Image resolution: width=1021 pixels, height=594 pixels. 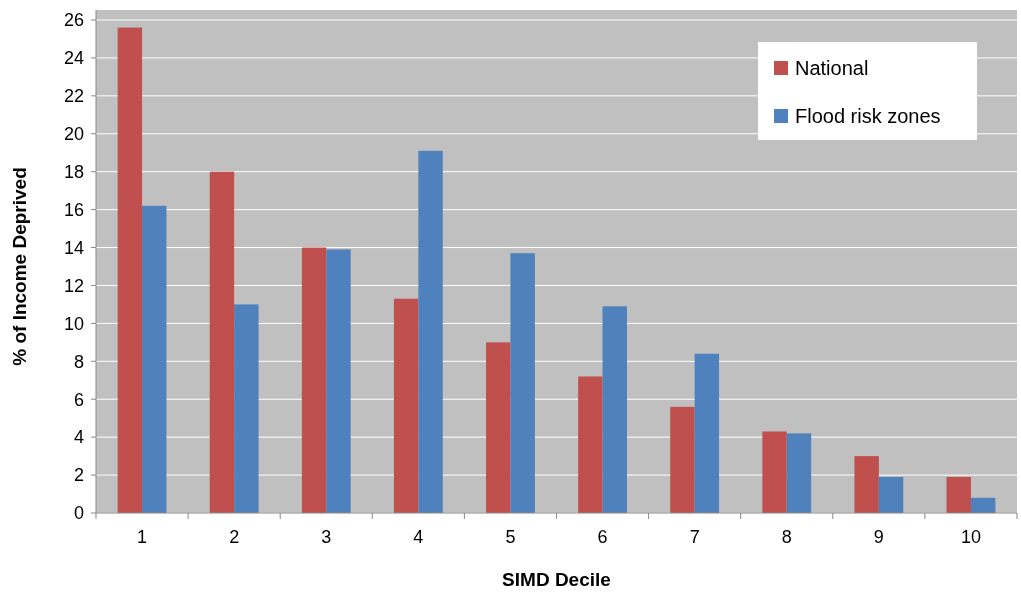 I want to click on y-tick-label: 10, so click(x=73, y=323).